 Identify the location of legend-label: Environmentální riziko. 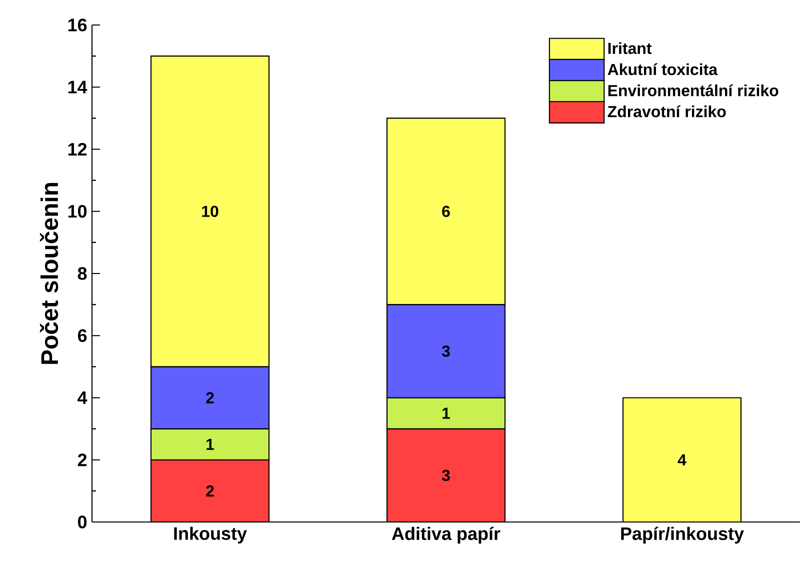
(693, 90).